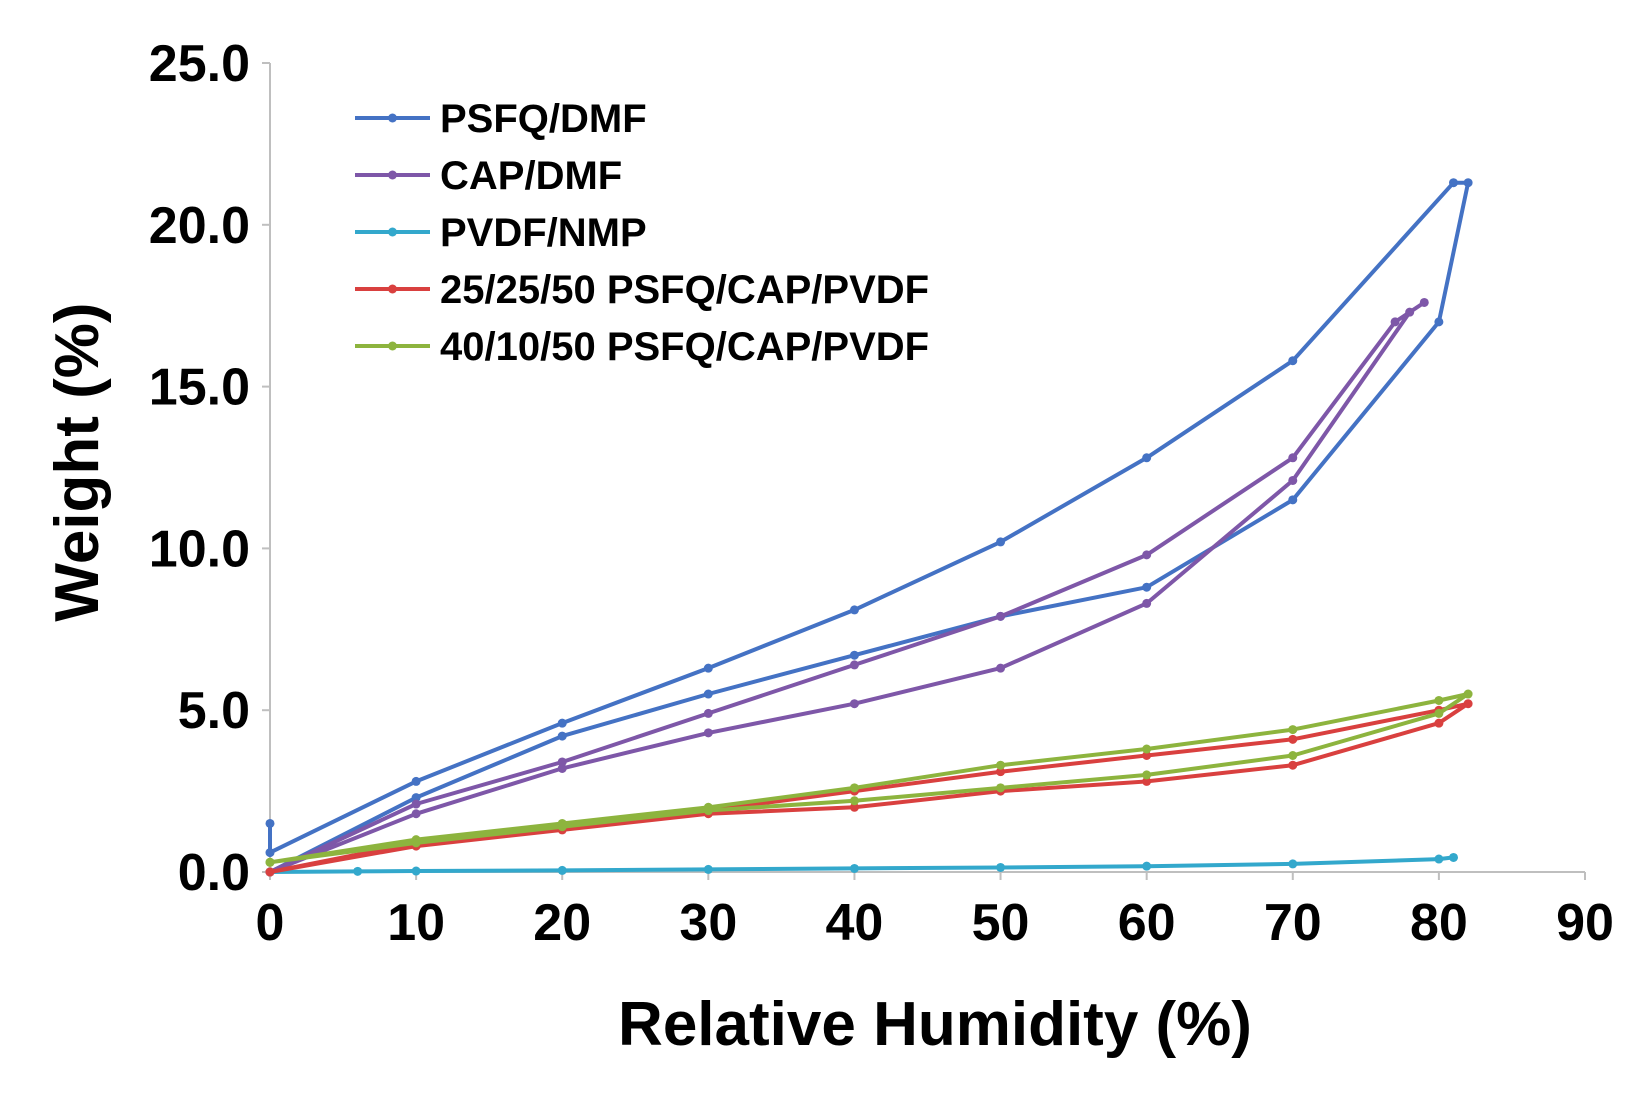 The width and height of the screenshot is (1649, 1095). What do you see at coordinates (708, 923) in the screenshot?
I see `x-tick-label: 30` at bounding box center [708, 923].